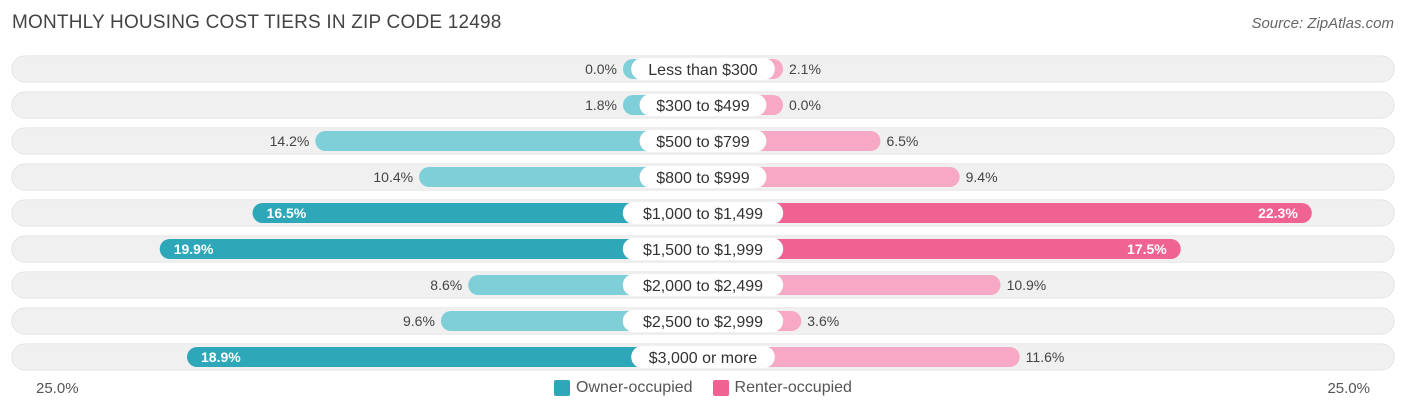 The width and height of the screenshot is (1406, 414). I want to click on category-label: $500 to $799, so click(703, 142).